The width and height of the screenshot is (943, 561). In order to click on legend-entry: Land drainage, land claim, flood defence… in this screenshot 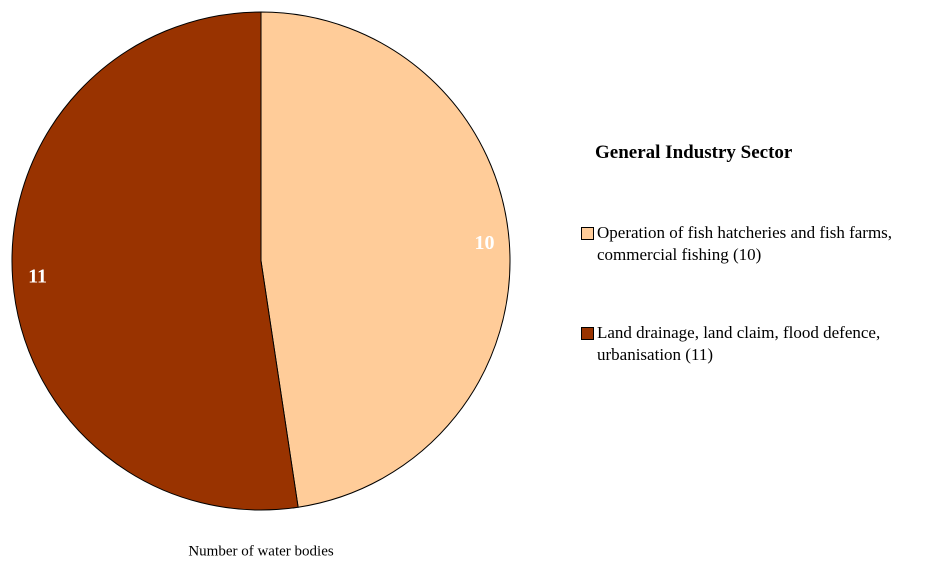, I will do `click(761, 344)`.